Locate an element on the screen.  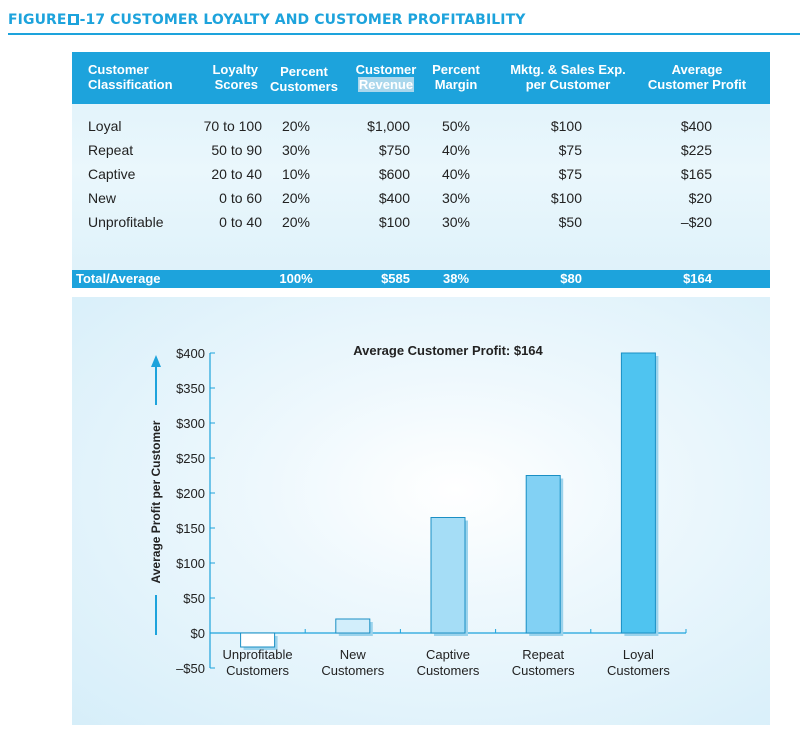
cell-classification: New is located at coordinates (102, 198).